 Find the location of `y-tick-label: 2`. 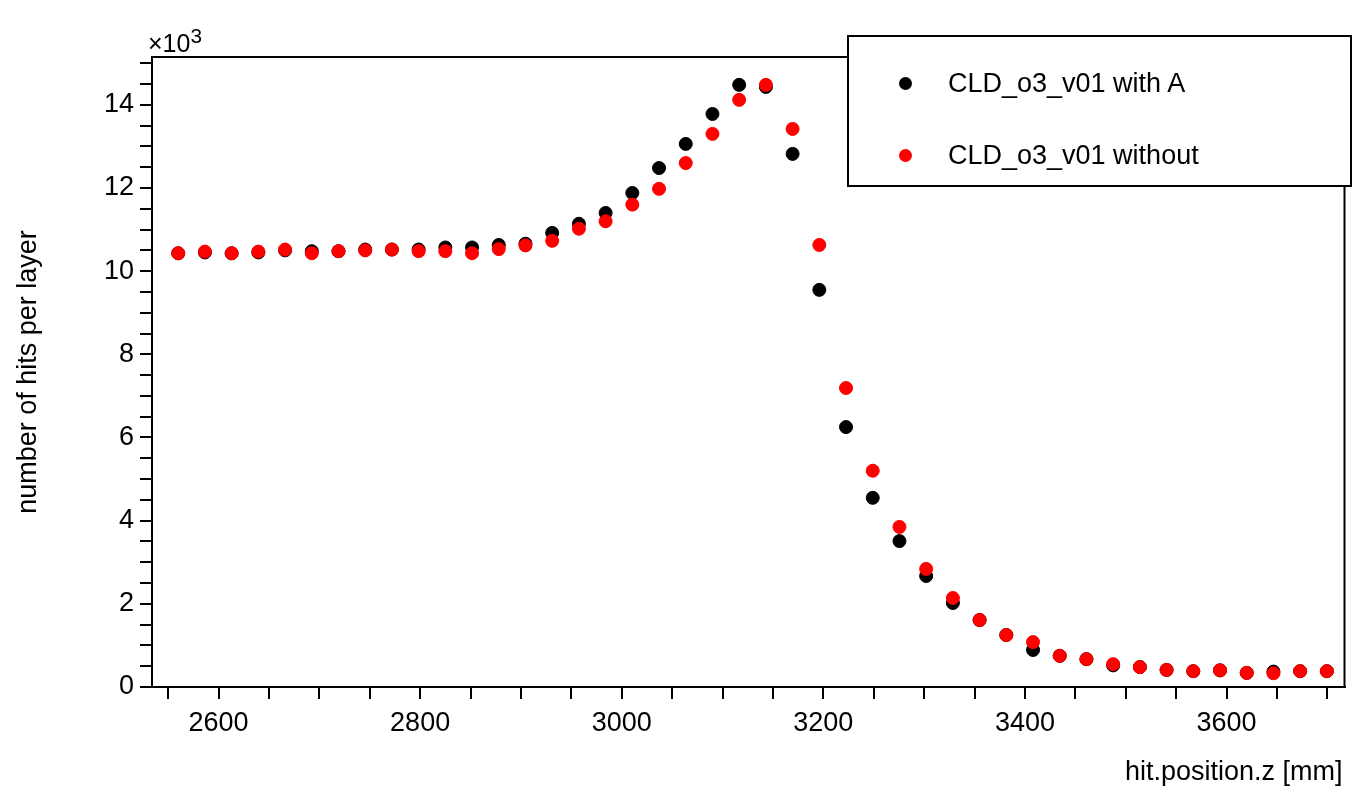

y-tick-label: 2 is located at coordinates (126, 602).